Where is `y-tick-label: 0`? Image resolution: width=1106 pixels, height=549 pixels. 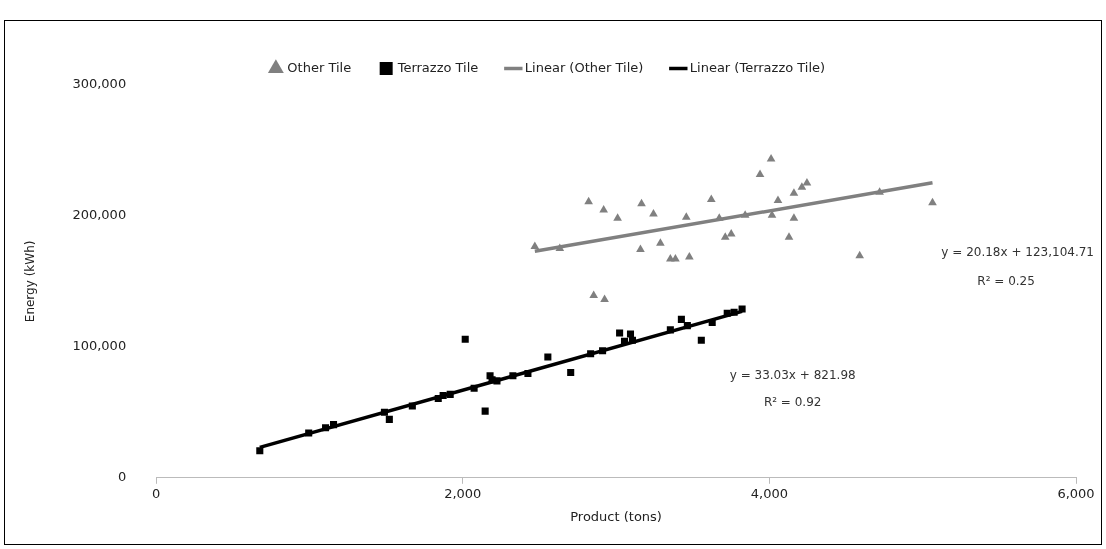 y-tick-label: 0 is located at coordinates (122, 477).